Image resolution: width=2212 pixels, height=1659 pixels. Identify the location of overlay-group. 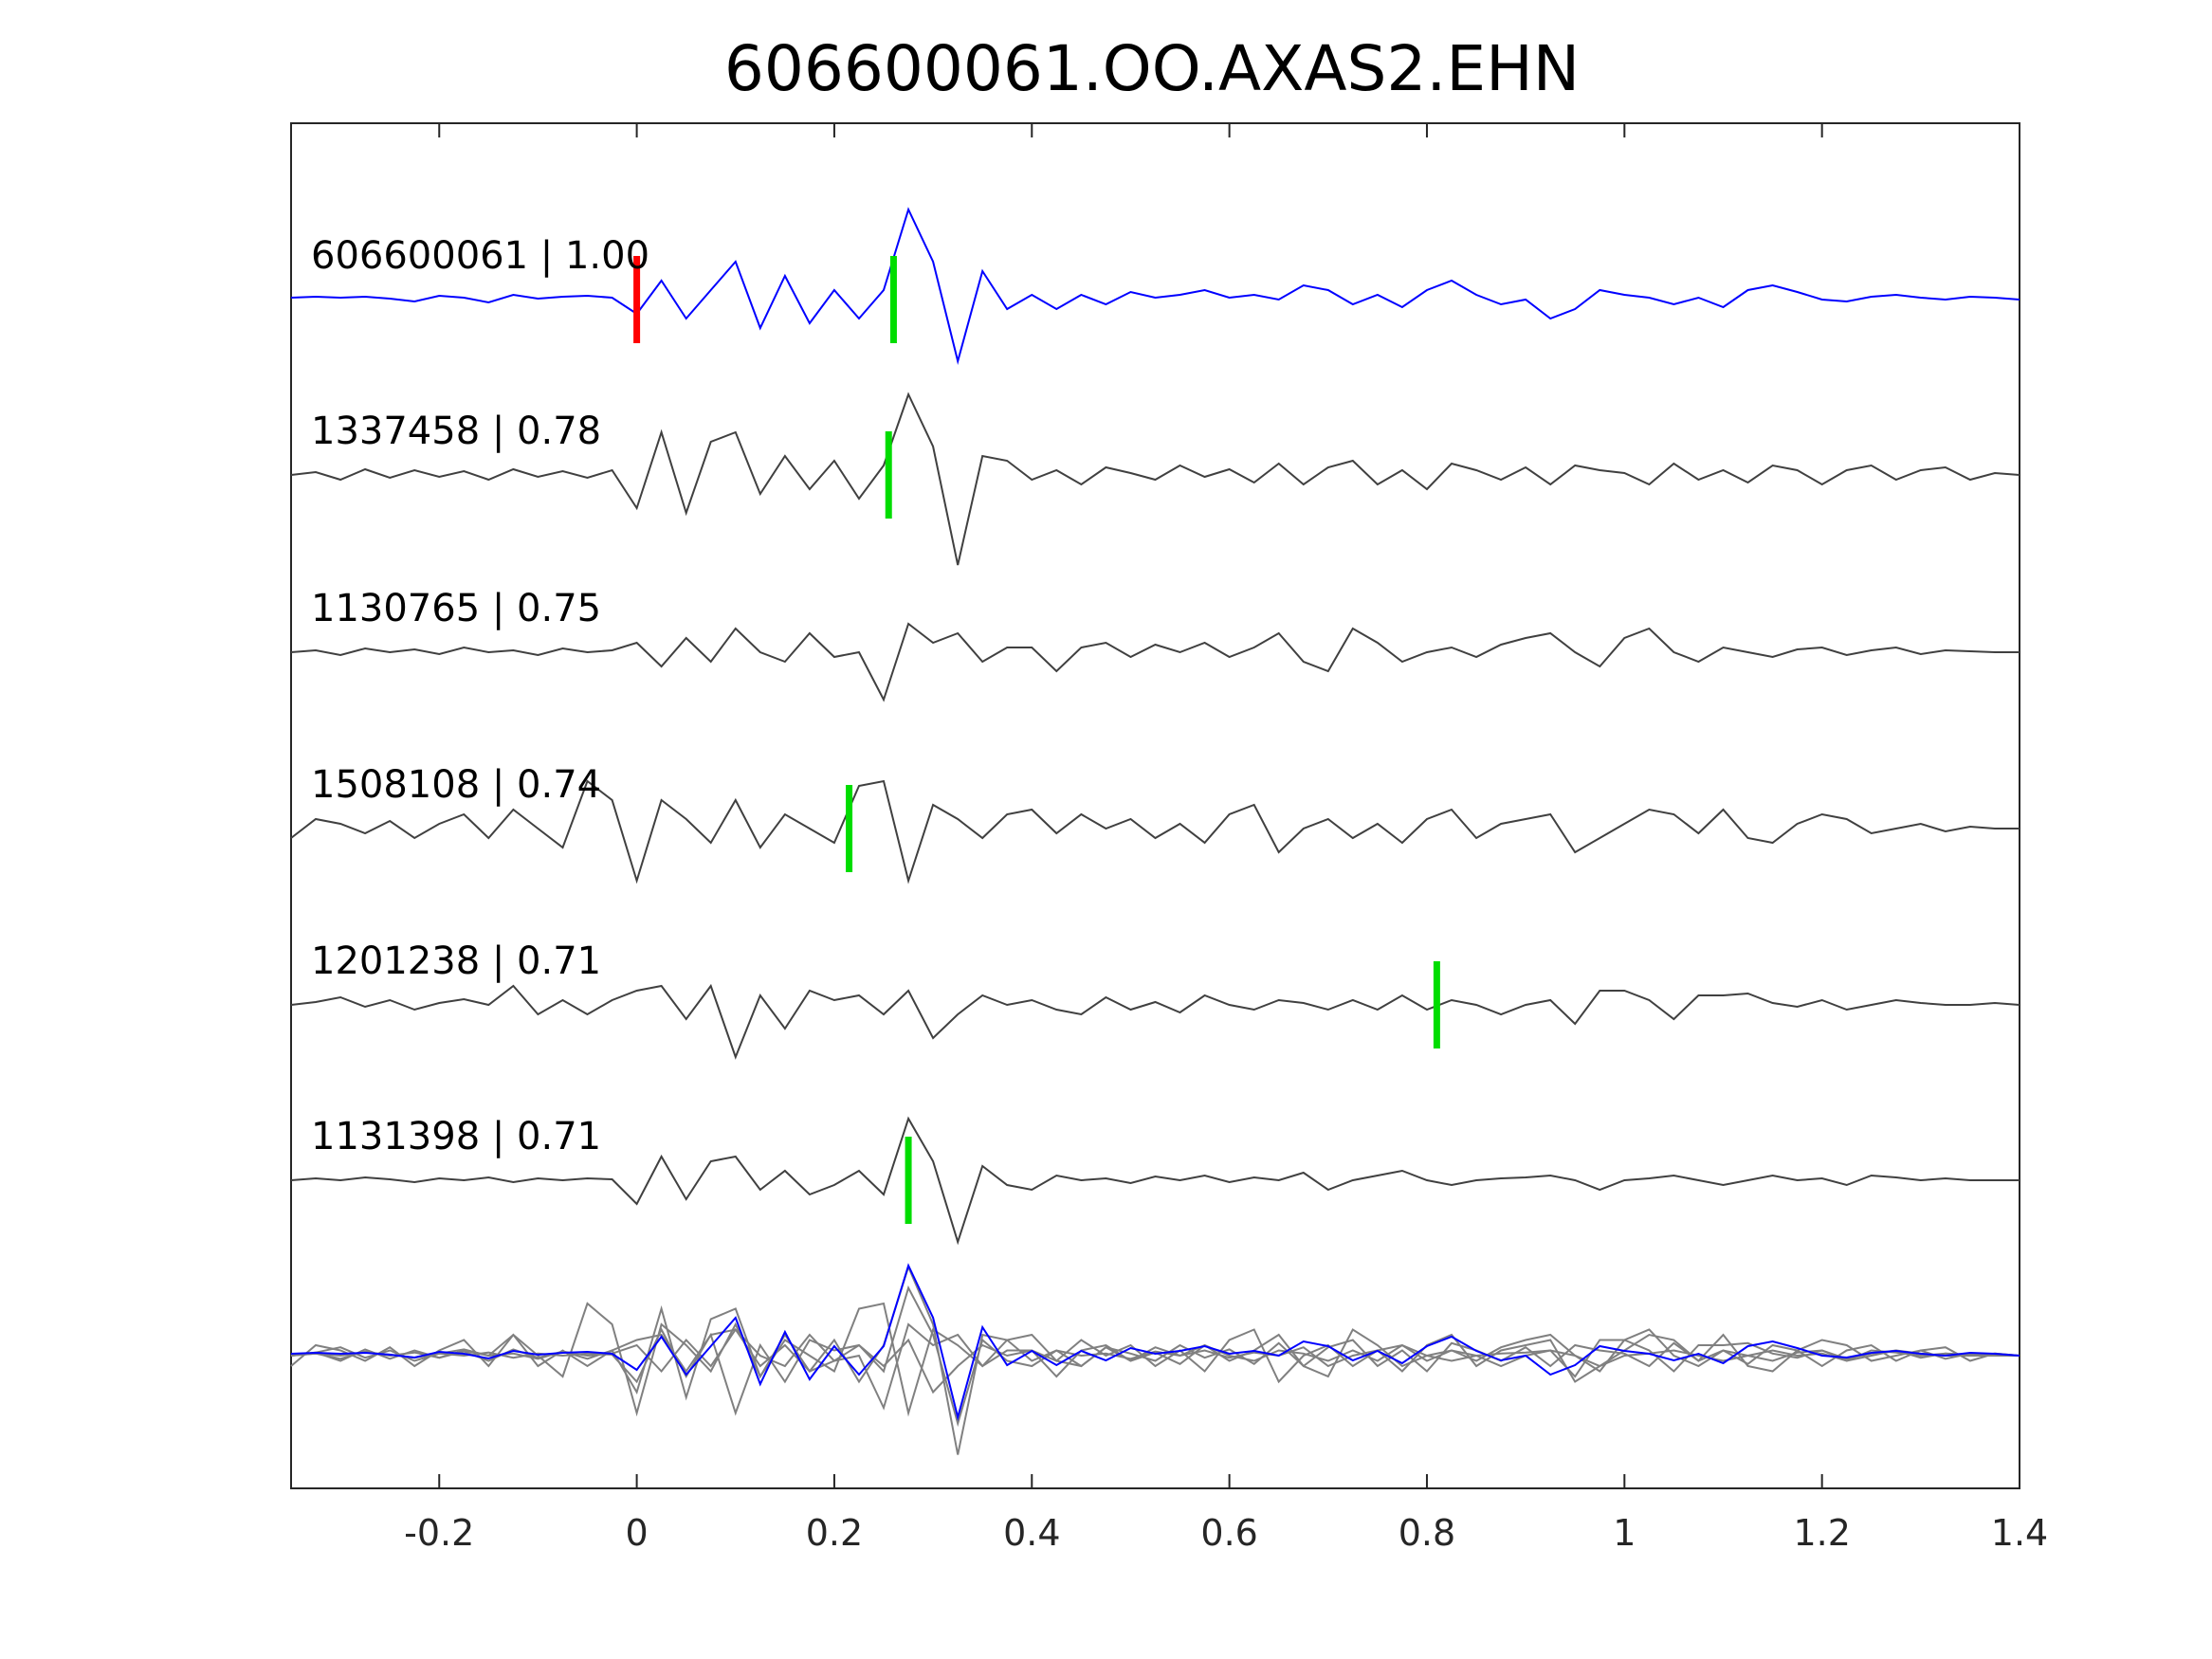
(1155, 1359).